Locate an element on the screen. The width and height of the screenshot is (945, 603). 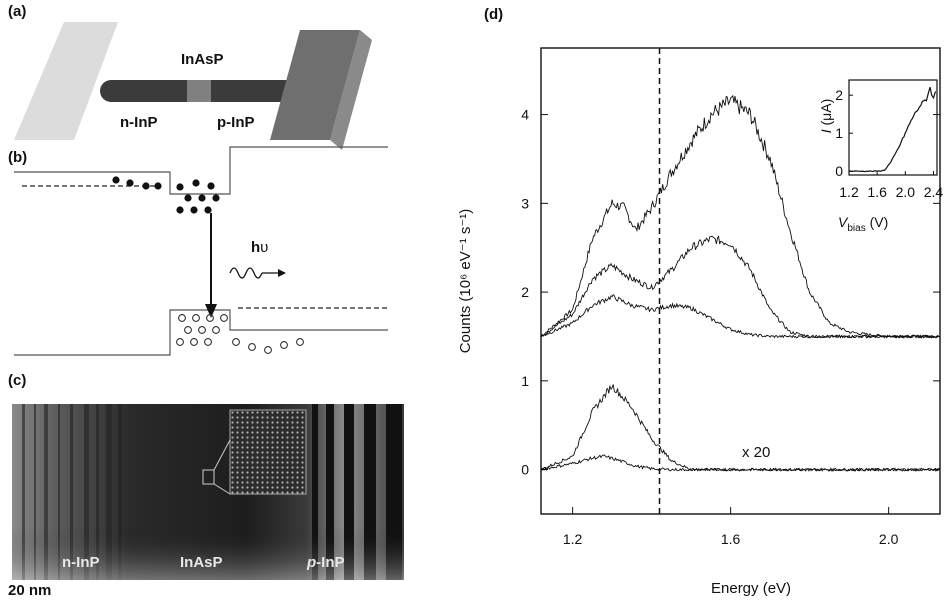
inset-xtick-label: 2.4 is located at coordinates (934, 192).